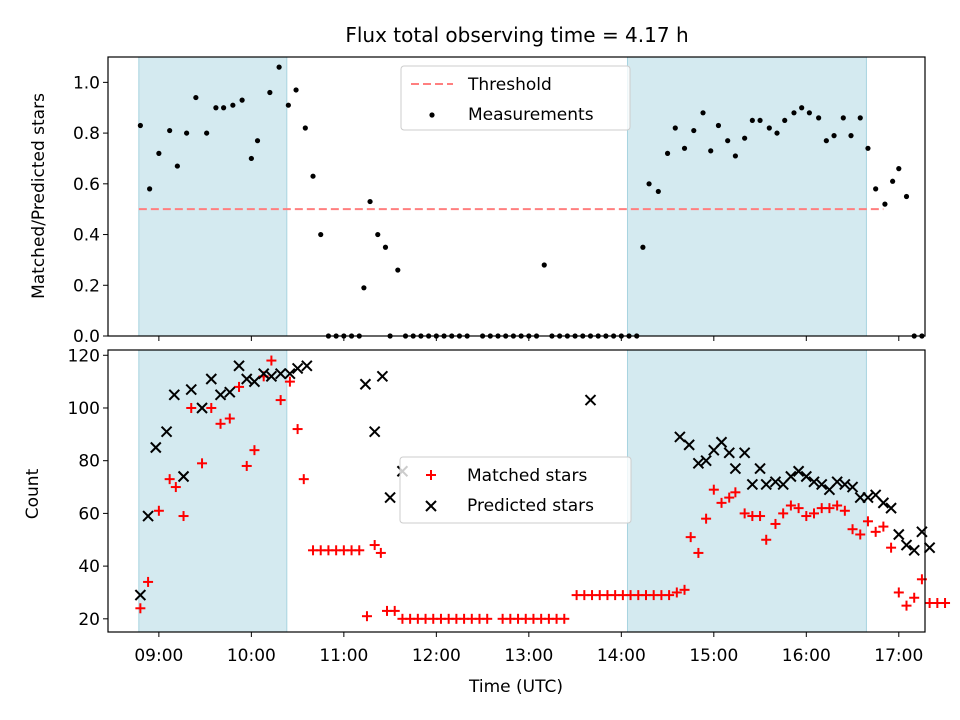  Describe the element at coordinates (86, 83) in the screenshot. I see `y-tick-label: 1.0` at that location.